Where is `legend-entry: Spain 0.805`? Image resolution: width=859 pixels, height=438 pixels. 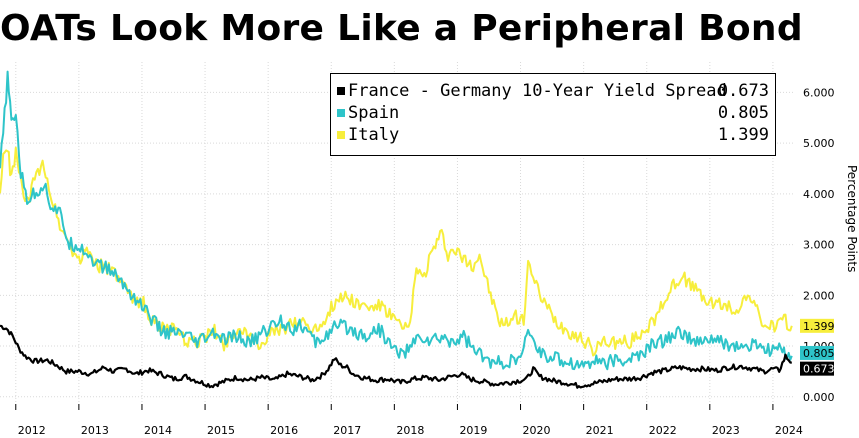 legend-entry: Spain 0.805 is located at coordinates (553, 113).